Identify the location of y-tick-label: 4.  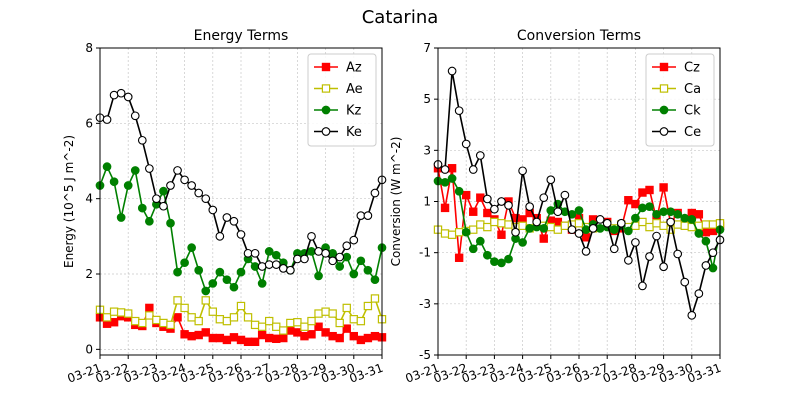
(89, 199).